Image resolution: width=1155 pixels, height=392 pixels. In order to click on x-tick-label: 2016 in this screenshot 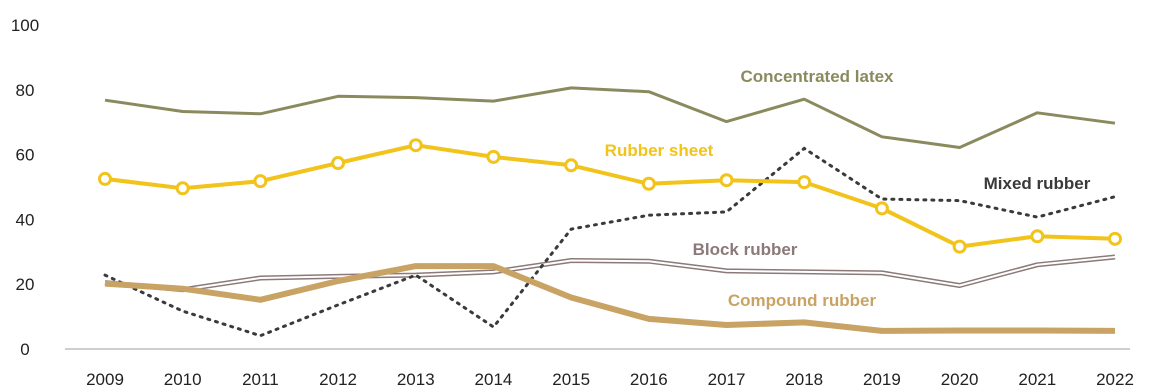, I will do `click(649, 379)`.